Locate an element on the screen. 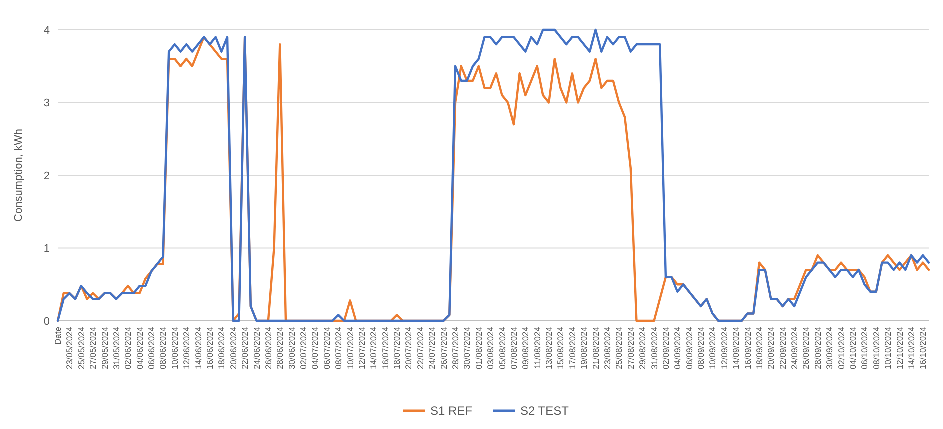 The height and width of the screenshot is (429, 943). x-tick-label: 08/10/2024 is located at coordinates (876, 348).